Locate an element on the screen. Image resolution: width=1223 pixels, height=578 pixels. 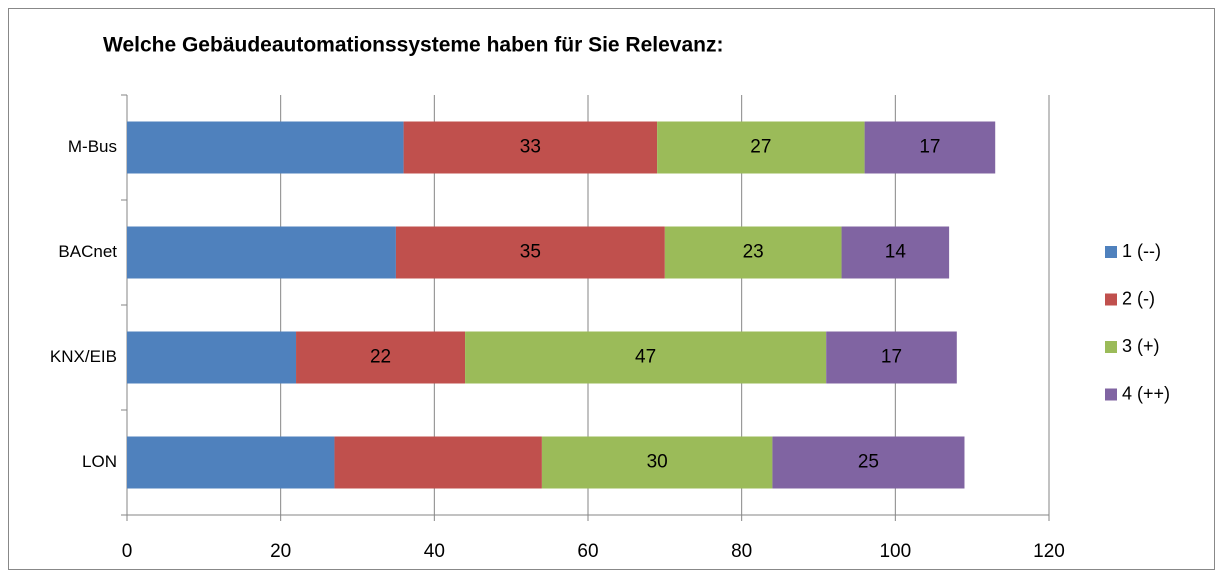
x-tick-label: 60 is located at coordinates (587, 551).